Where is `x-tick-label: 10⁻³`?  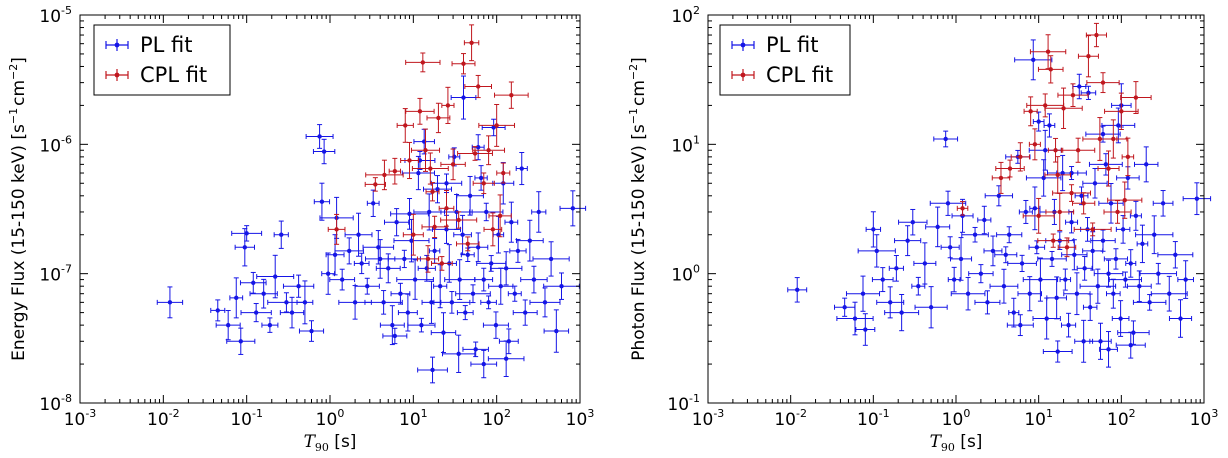 x-tick-label: 10⁻³ is located at coordinates (80, 418).